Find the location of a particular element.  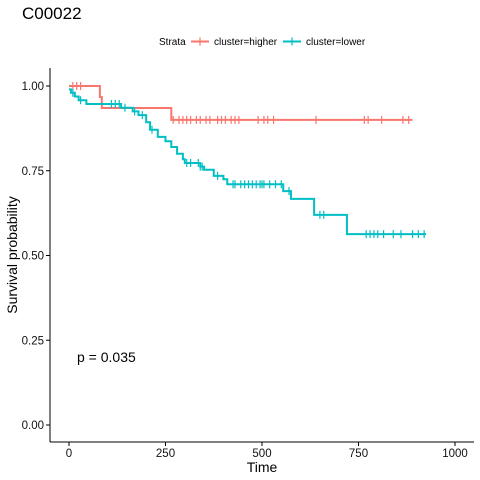

x-tick-label: 250 is located at coordinates (165, 454).